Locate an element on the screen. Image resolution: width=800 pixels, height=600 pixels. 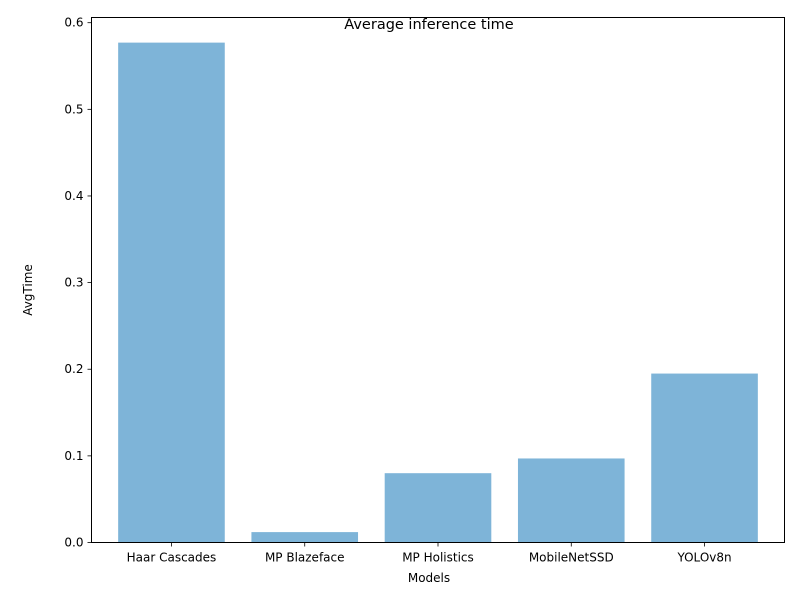
chart-title: Average inference time is located at coordinates (428, 25).